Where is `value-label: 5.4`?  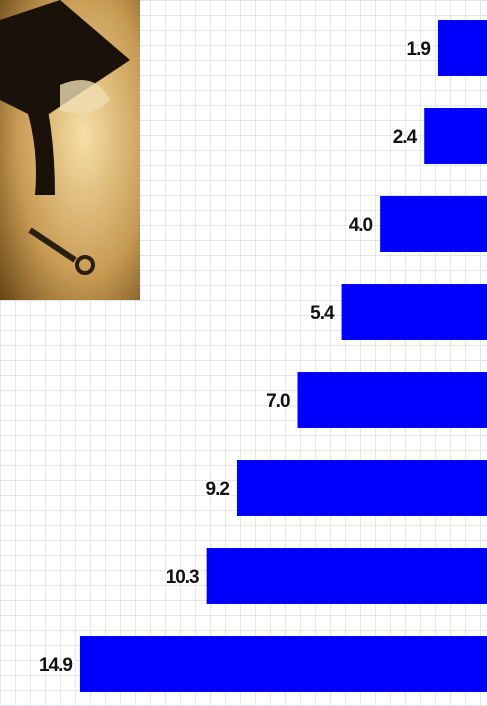 value-label: 5.4 is located at coordinates (322, 313).